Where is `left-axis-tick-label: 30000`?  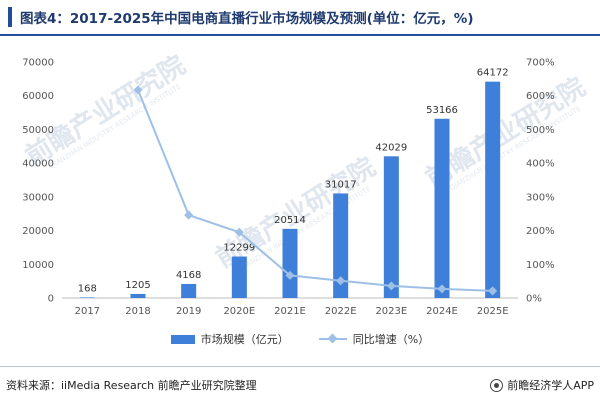
left-axis-tick-label: 30000 is located at coordinates (38, 197).